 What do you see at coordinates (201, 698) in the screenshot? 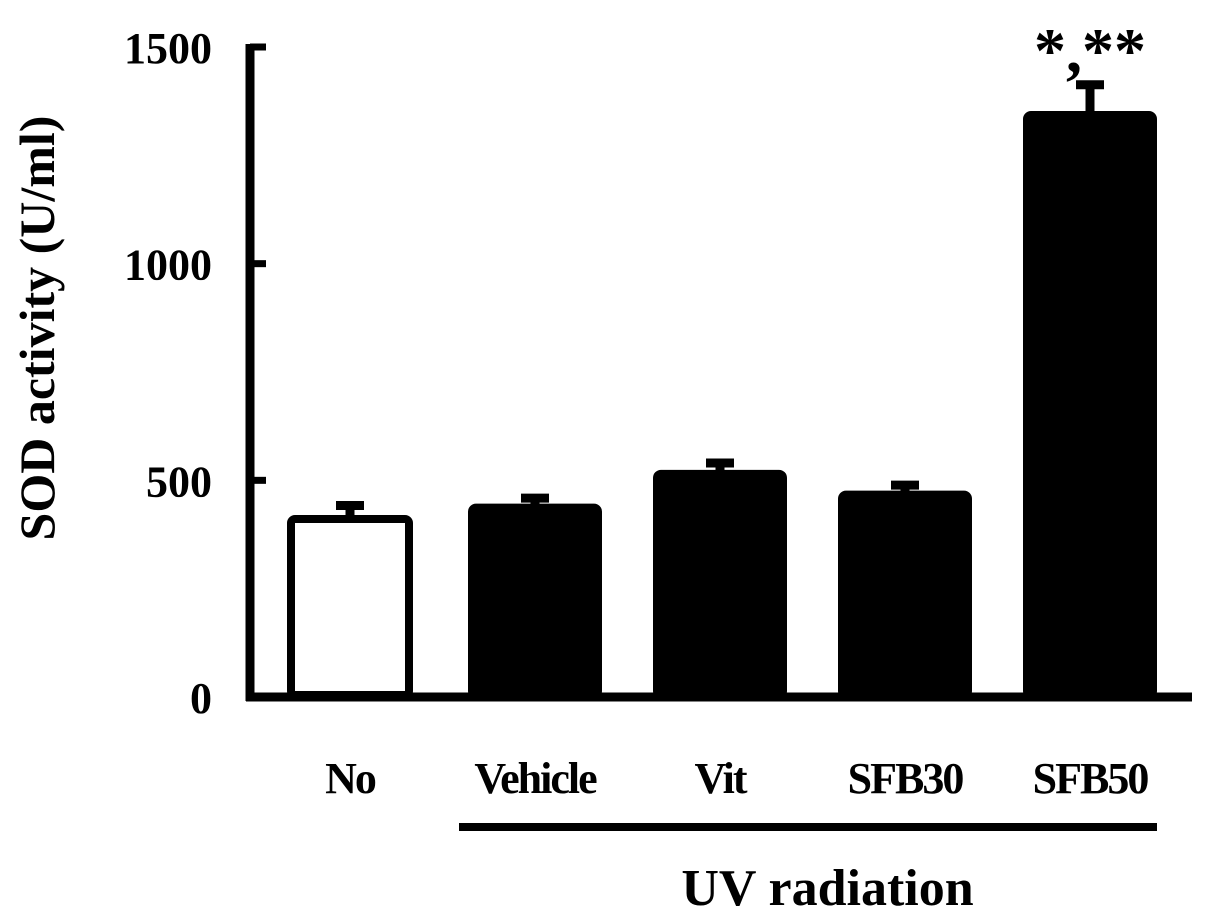
I see `y-tick-label: 0` at bounding box center [201, 698].